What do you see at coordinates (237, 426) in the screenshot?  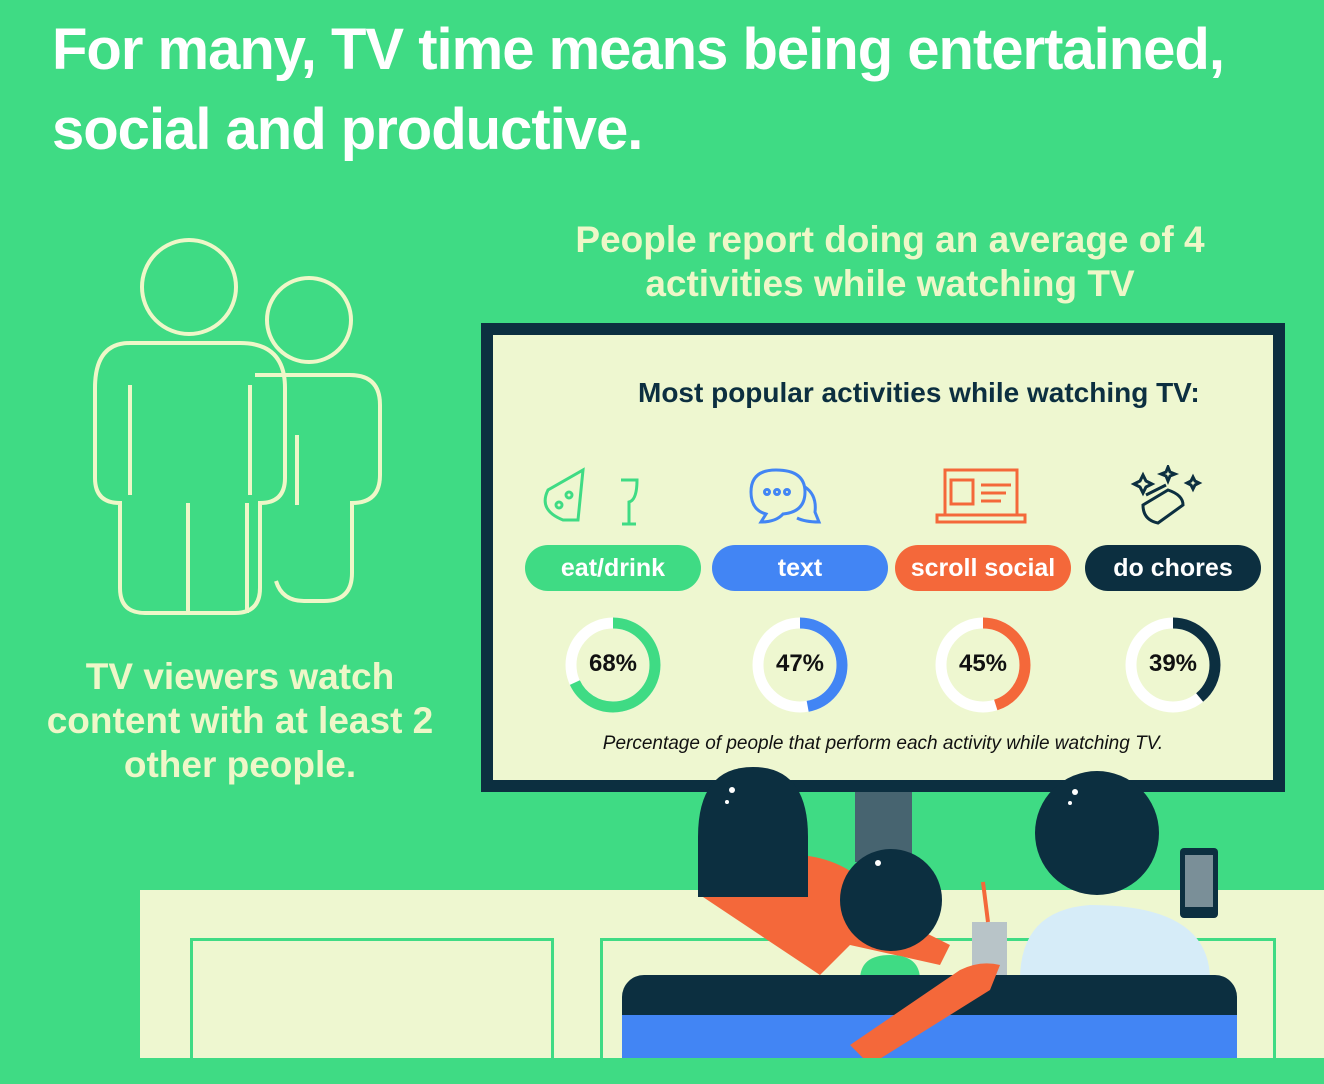 I see `people-outline-icon` at bounding box center [237, 426].